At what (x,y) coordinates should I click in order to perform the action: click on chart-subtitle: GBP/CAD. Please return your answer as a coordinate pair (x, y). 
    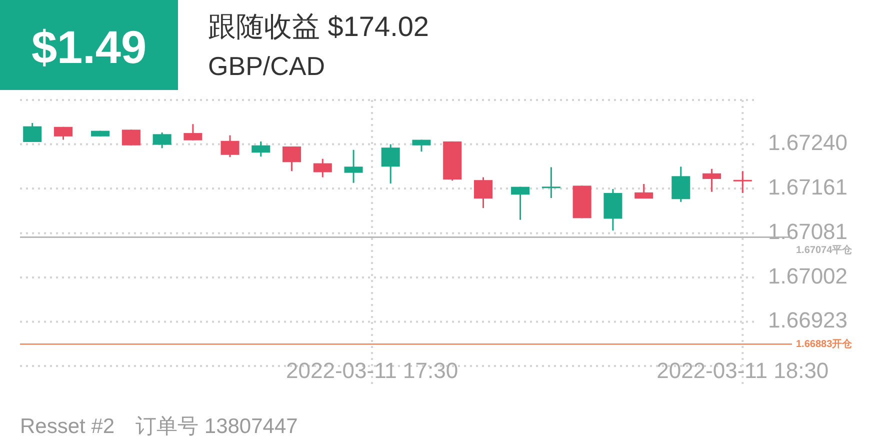
    Looking at the image, I should click on (267, 66).